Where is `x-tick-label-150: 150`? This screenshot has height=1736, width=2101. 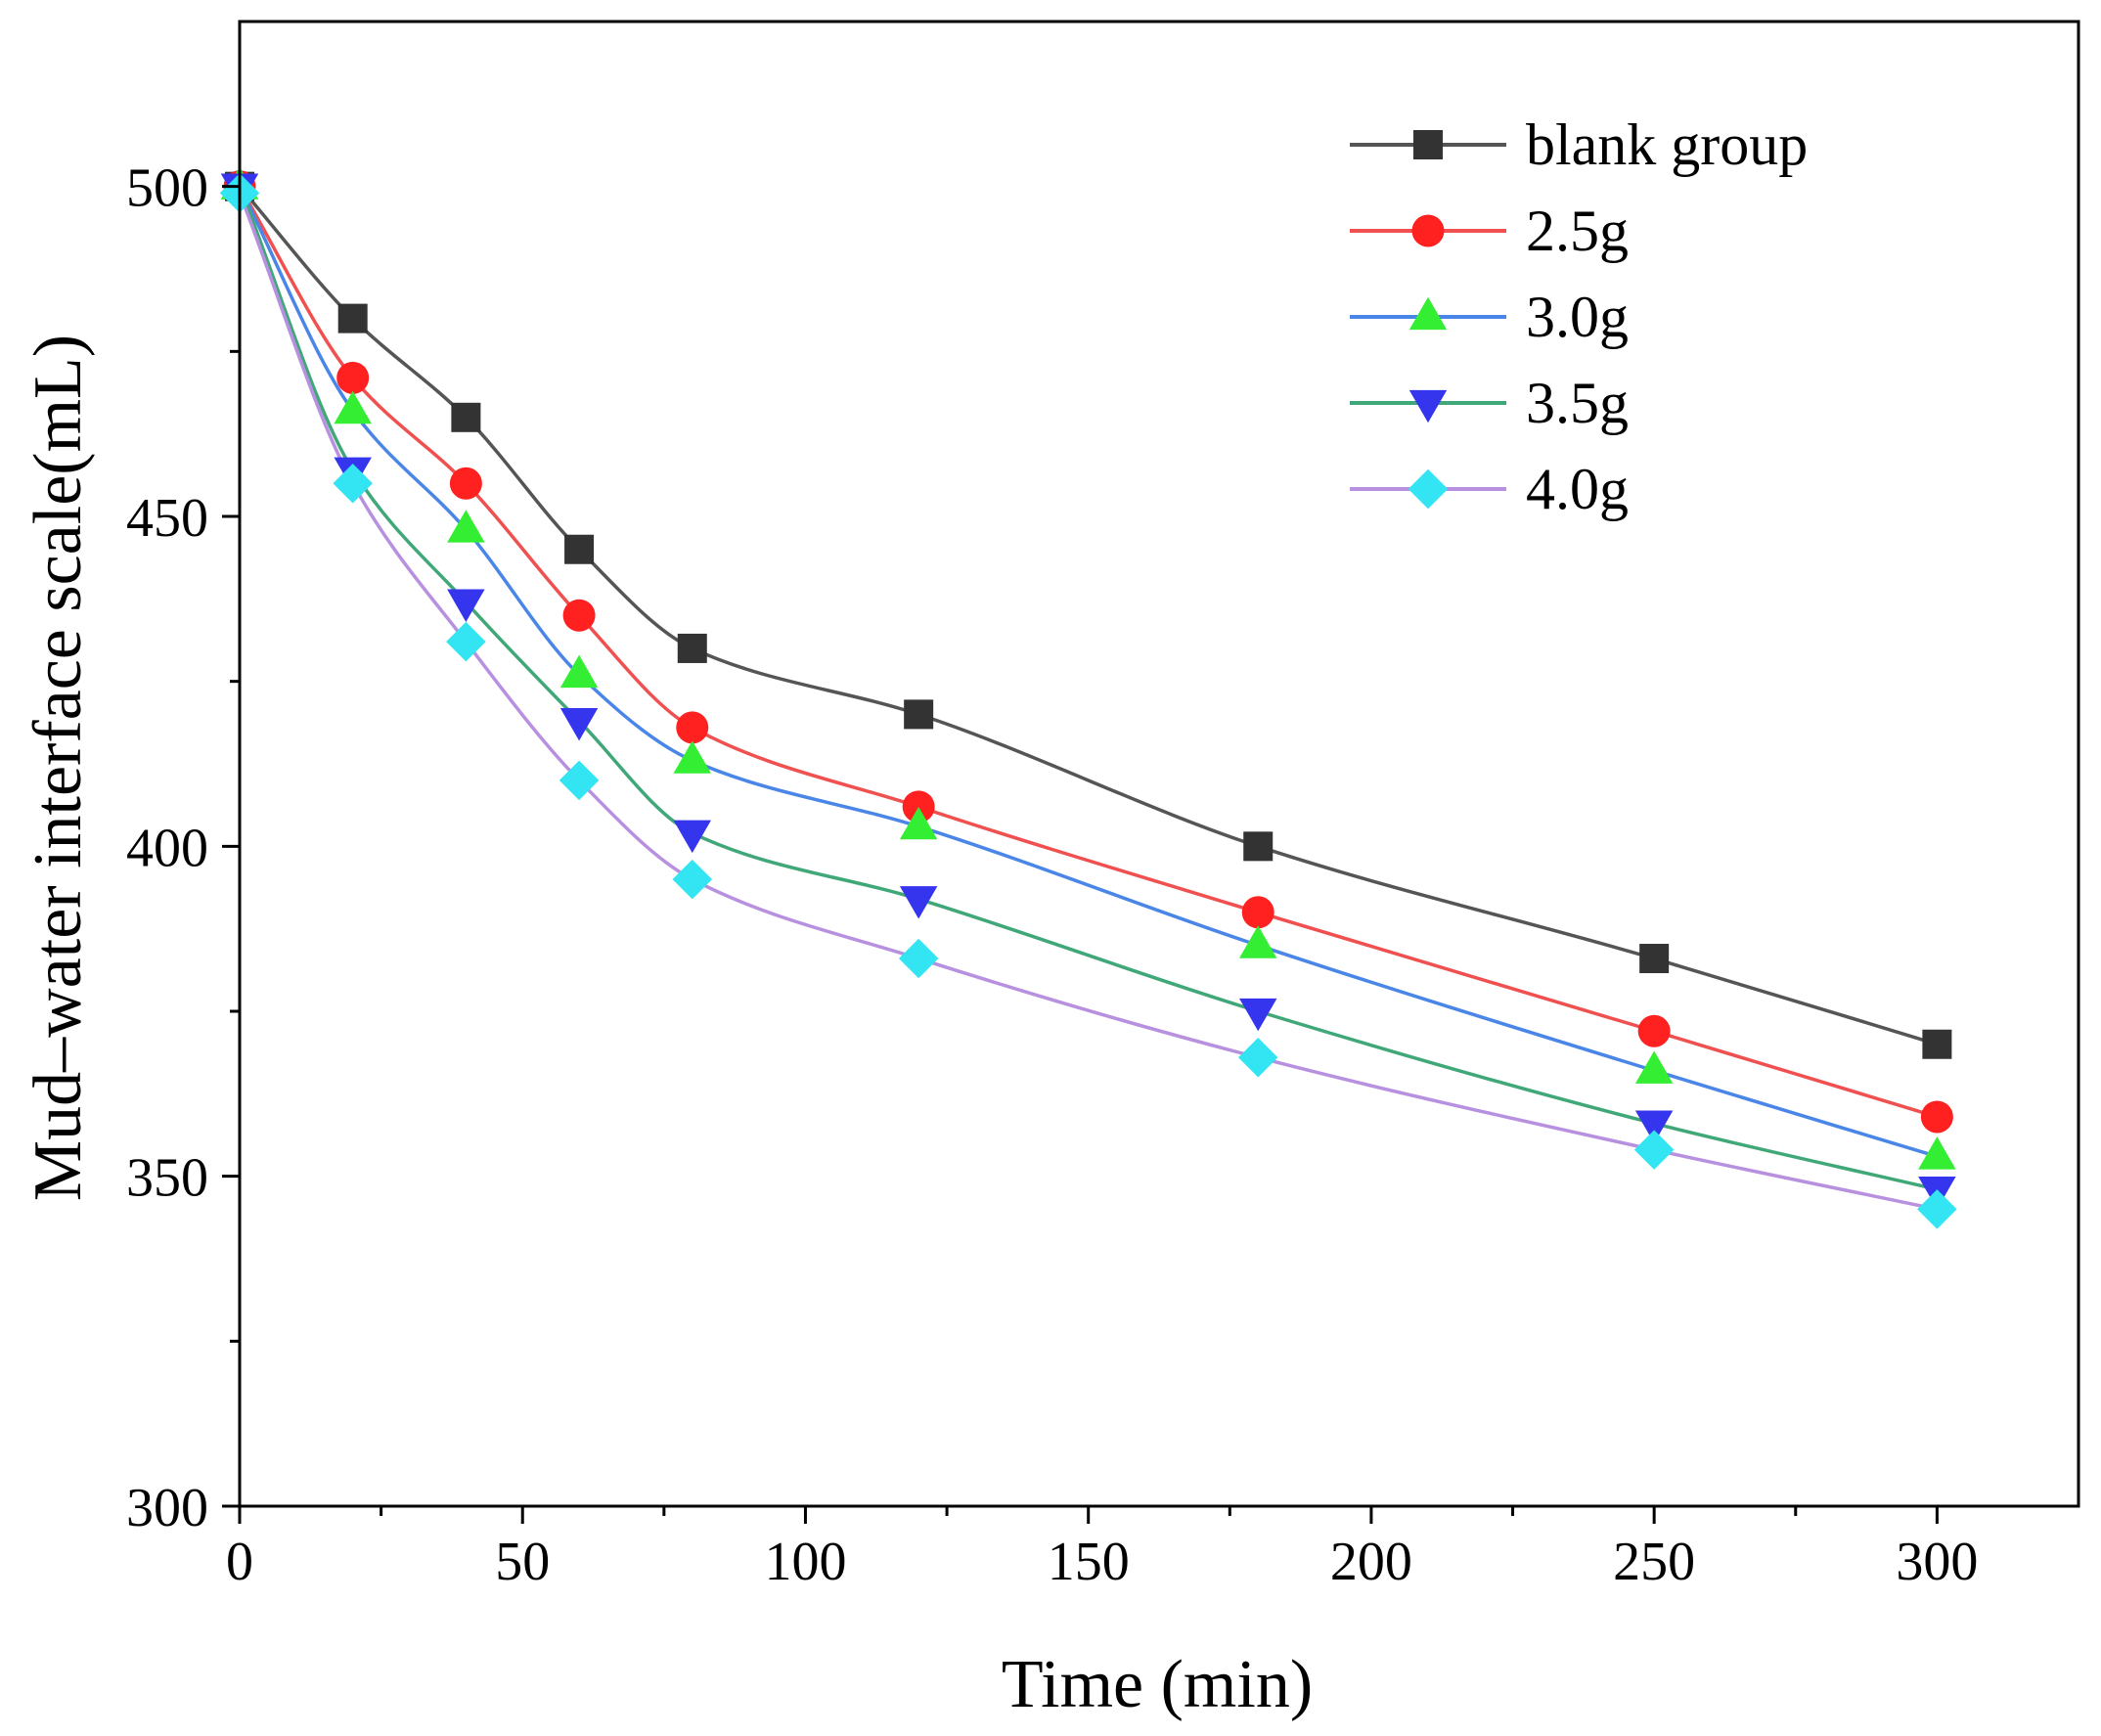 x-tick-label-150: 150 is located at coordinates (1089, 1562).